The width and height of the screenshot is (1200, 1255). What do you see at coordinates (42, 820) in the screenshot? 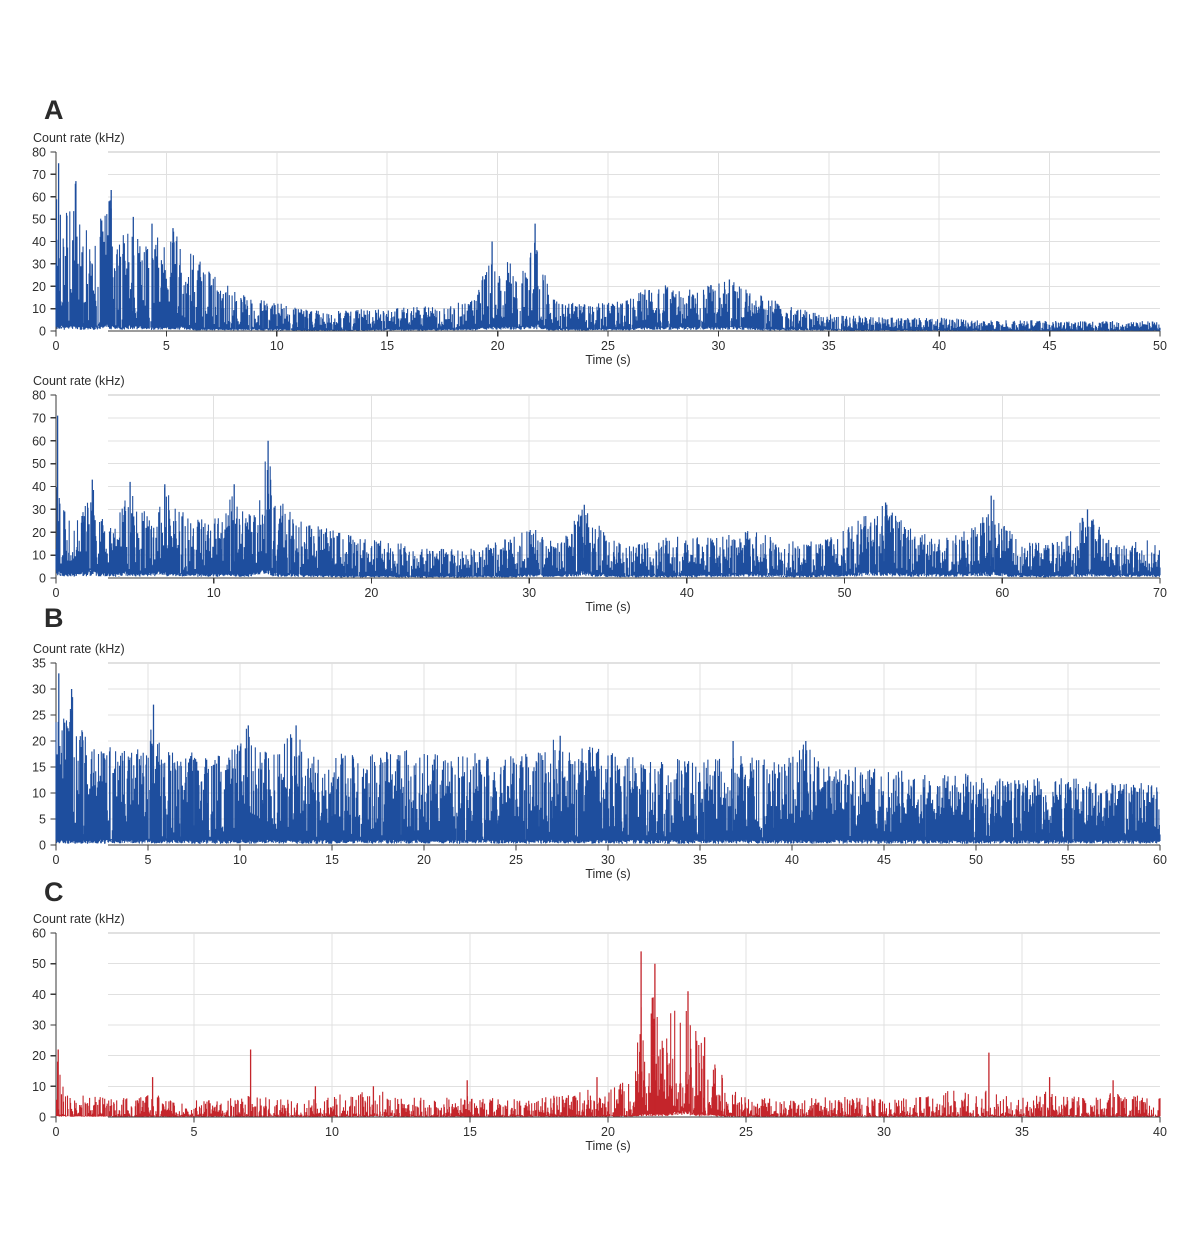
I see `y-tick-label: 5` at bounding box center [42, 820].